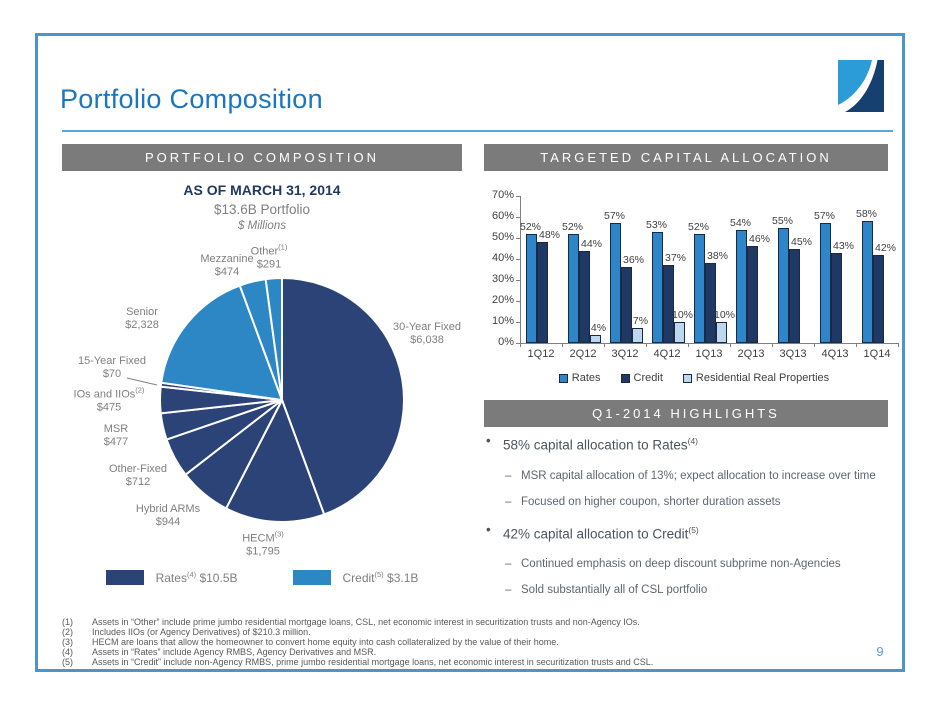  What do you see at coordinates (263, 537) in the screenshot?
I see `pie-slice-label-name: HECM(3)` at bounding box center [263, 537].